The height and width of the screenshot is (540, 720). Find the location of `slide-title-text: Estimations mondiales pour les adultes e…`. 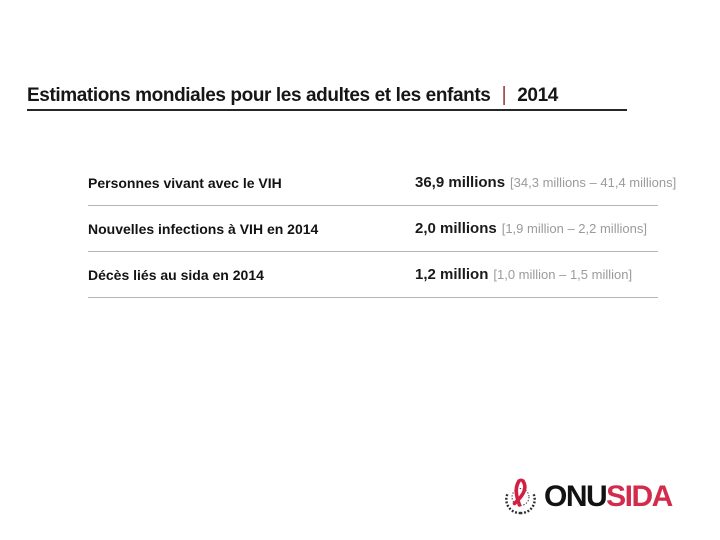

slide-title-text: Estimations mondiales pour les adultes e… is located at coordinates (259, 95).